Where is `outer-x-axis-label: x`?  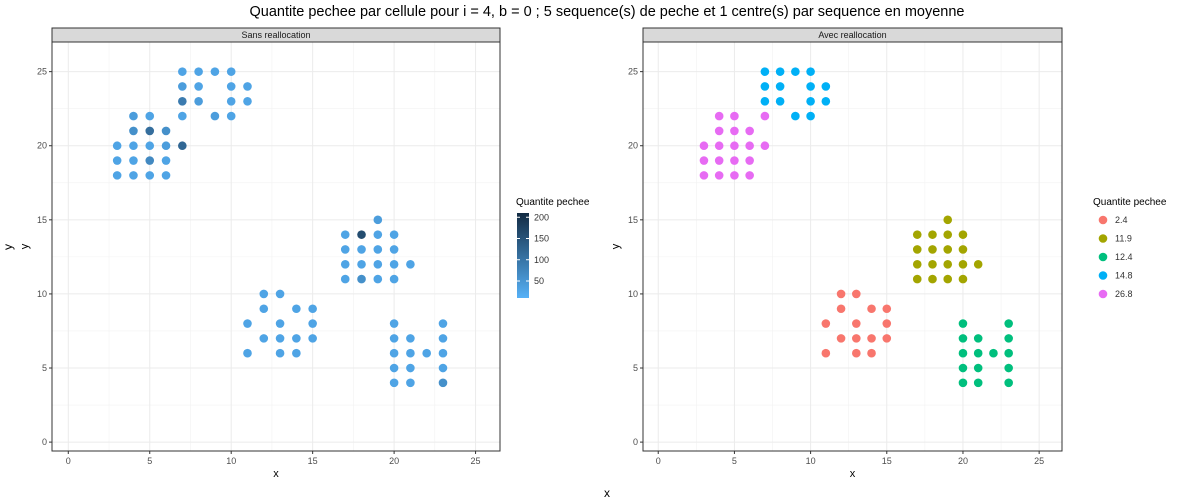 outer-x-axis-label: x is located at coordinates (607, 493).